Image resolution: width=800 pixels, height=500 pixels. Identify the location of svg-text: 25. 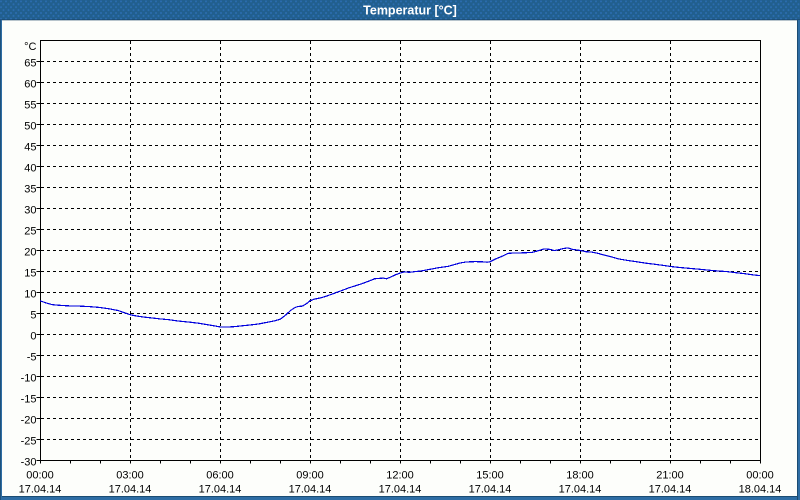
(30, 232).